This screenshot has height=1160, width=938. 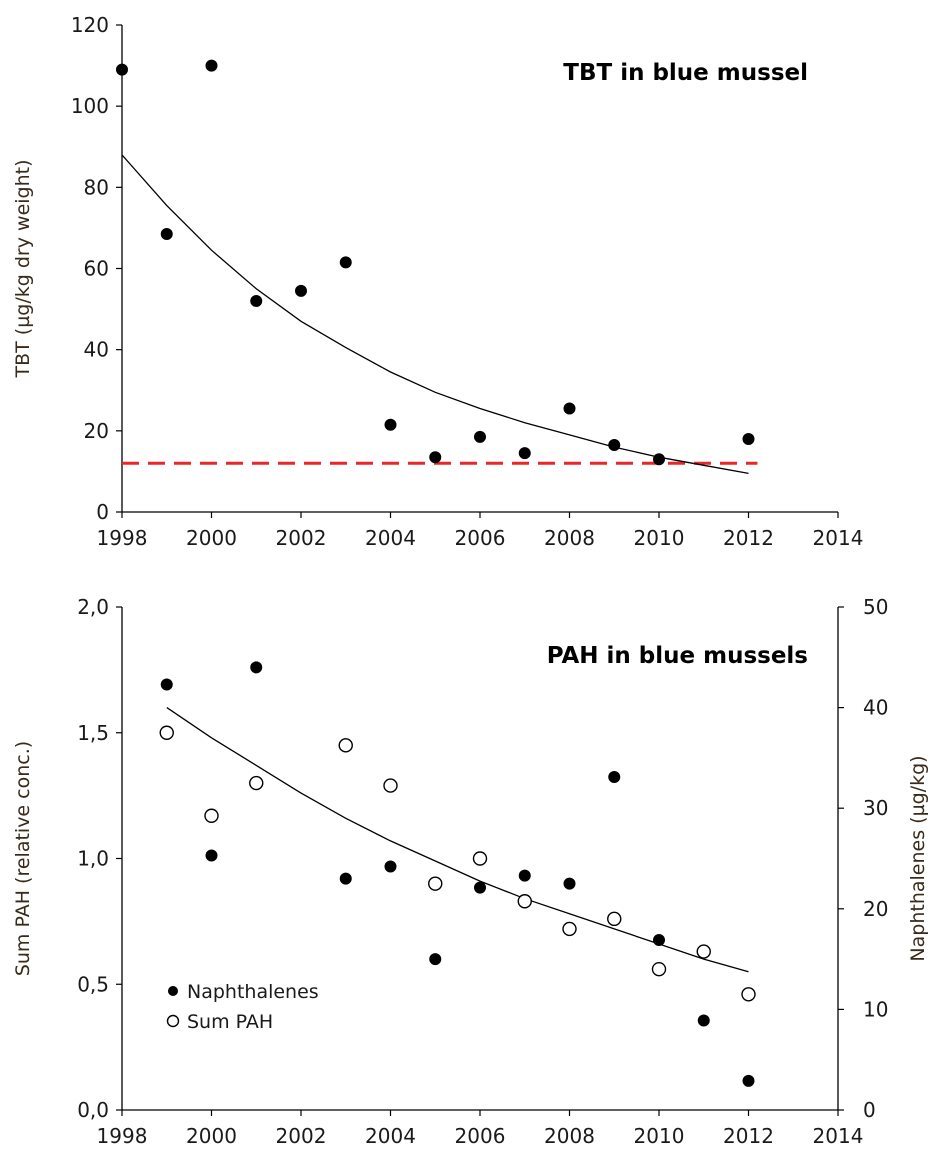 What do you see at coordinates (685, 73) in the screenshot?
I see `chart-title: TBT in blue mussel` at bounding box center [685, 73].